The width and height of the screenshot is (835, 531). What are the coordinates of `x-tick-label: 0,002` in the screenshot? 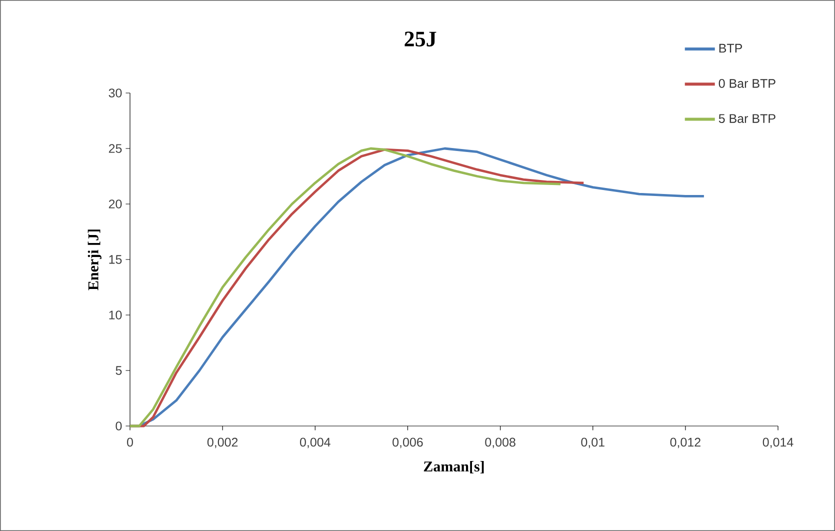 It's located at (222, 443).